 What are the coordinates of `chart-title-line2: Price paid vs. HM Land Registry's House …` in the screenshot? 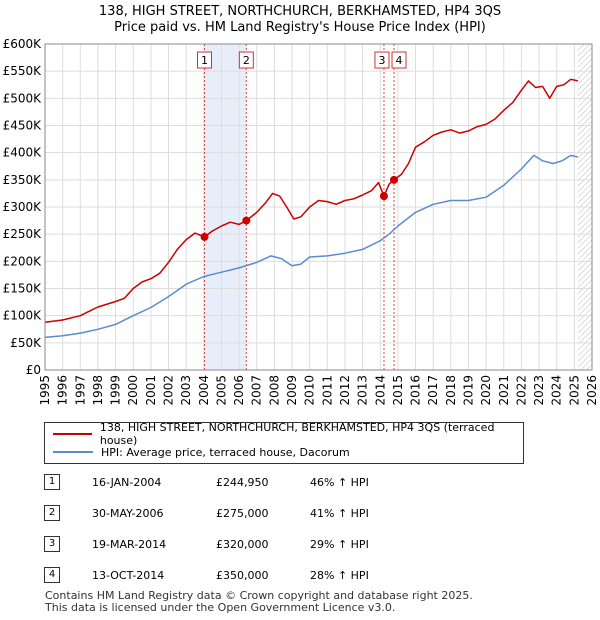 It's located at (300, 27).